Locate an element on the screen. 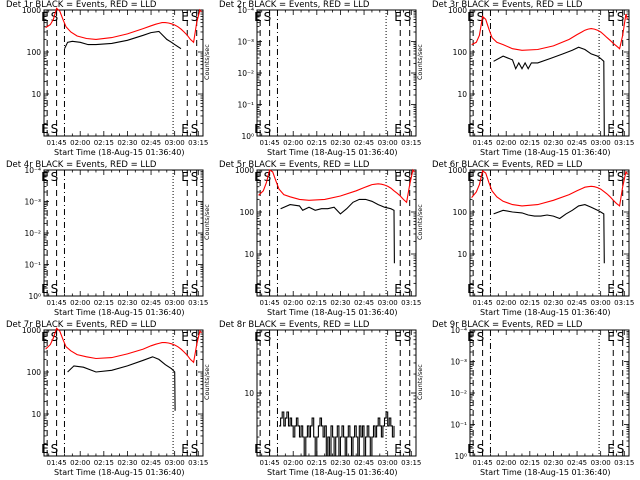  panel-title: Det 8r BLACK = Events, RED = LLD is located at coordinates (294, 325).